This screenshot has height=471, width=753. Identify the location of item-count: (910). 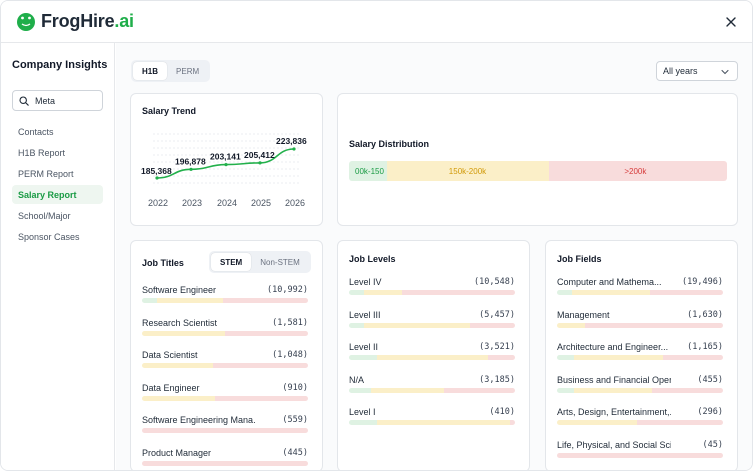
(295, 387).